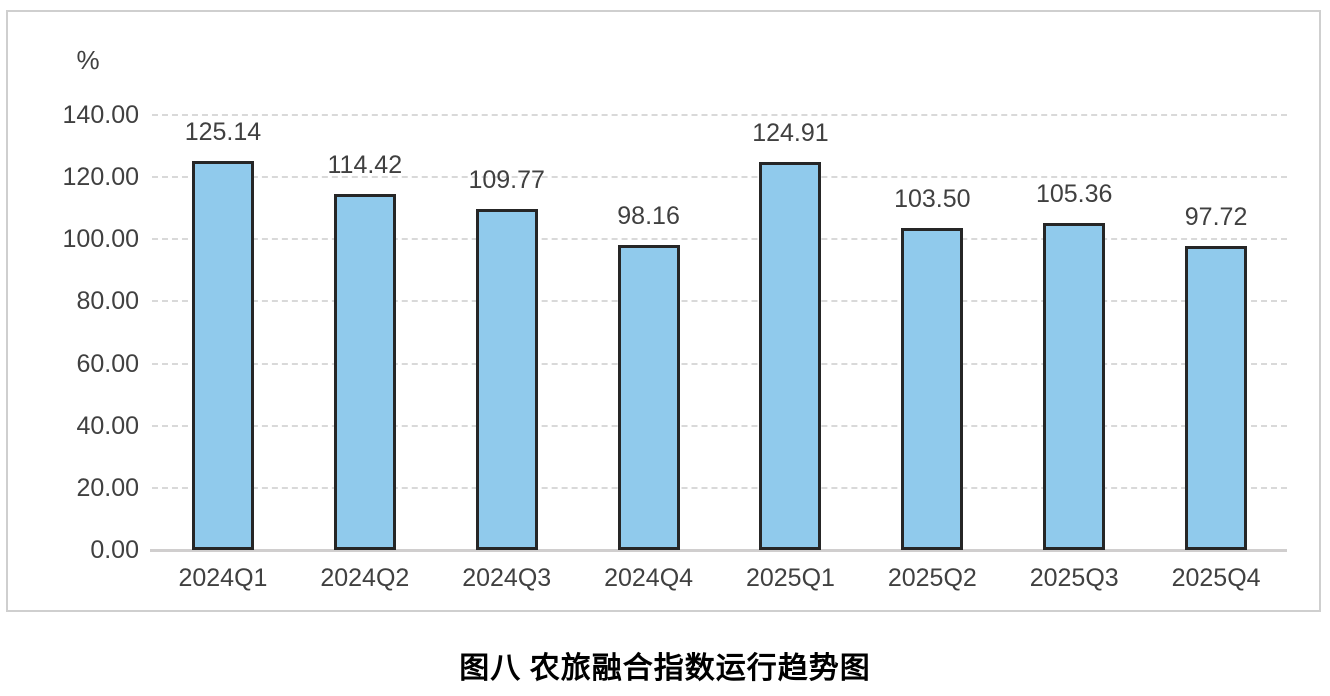 This screenshot has width=1330, height=696. Describe the element at coordinates (648, 216) in the screenshot. I see `bar-value-label: 98.16` at that location.